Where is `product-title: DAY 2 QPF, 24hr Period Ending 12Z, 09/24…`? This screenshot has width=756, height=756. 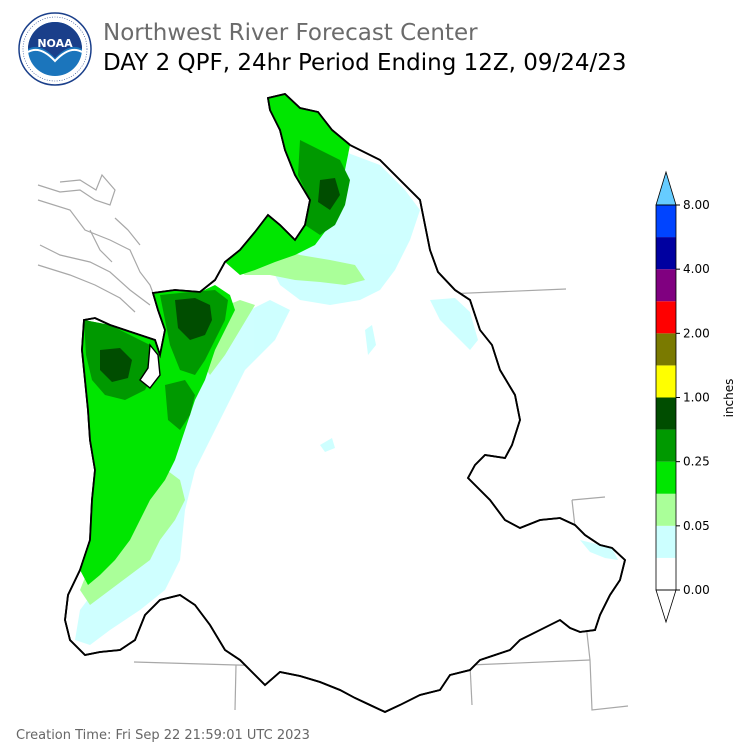
product-title: DAY 2 QPF, 24hr Period Ending 12Z, 09/24… is located at coordinates (365, 63).